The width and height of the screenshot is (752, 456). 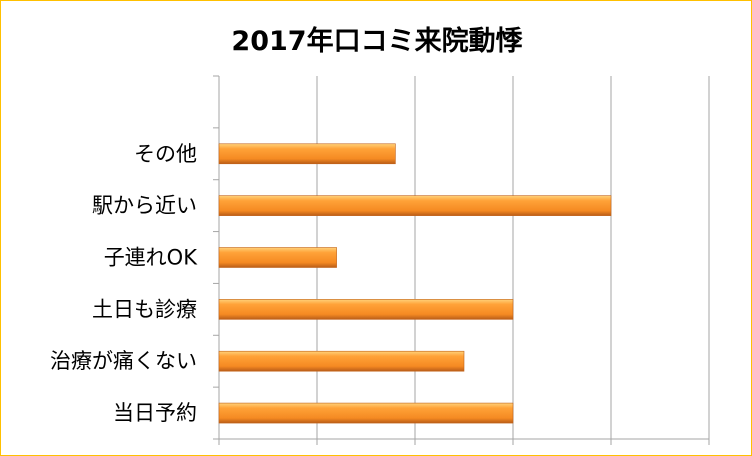 What do you see at coordinates (144, 309) in the screenshot?
I see `category-label: 土日も診療` at bounding box center [144, 309].